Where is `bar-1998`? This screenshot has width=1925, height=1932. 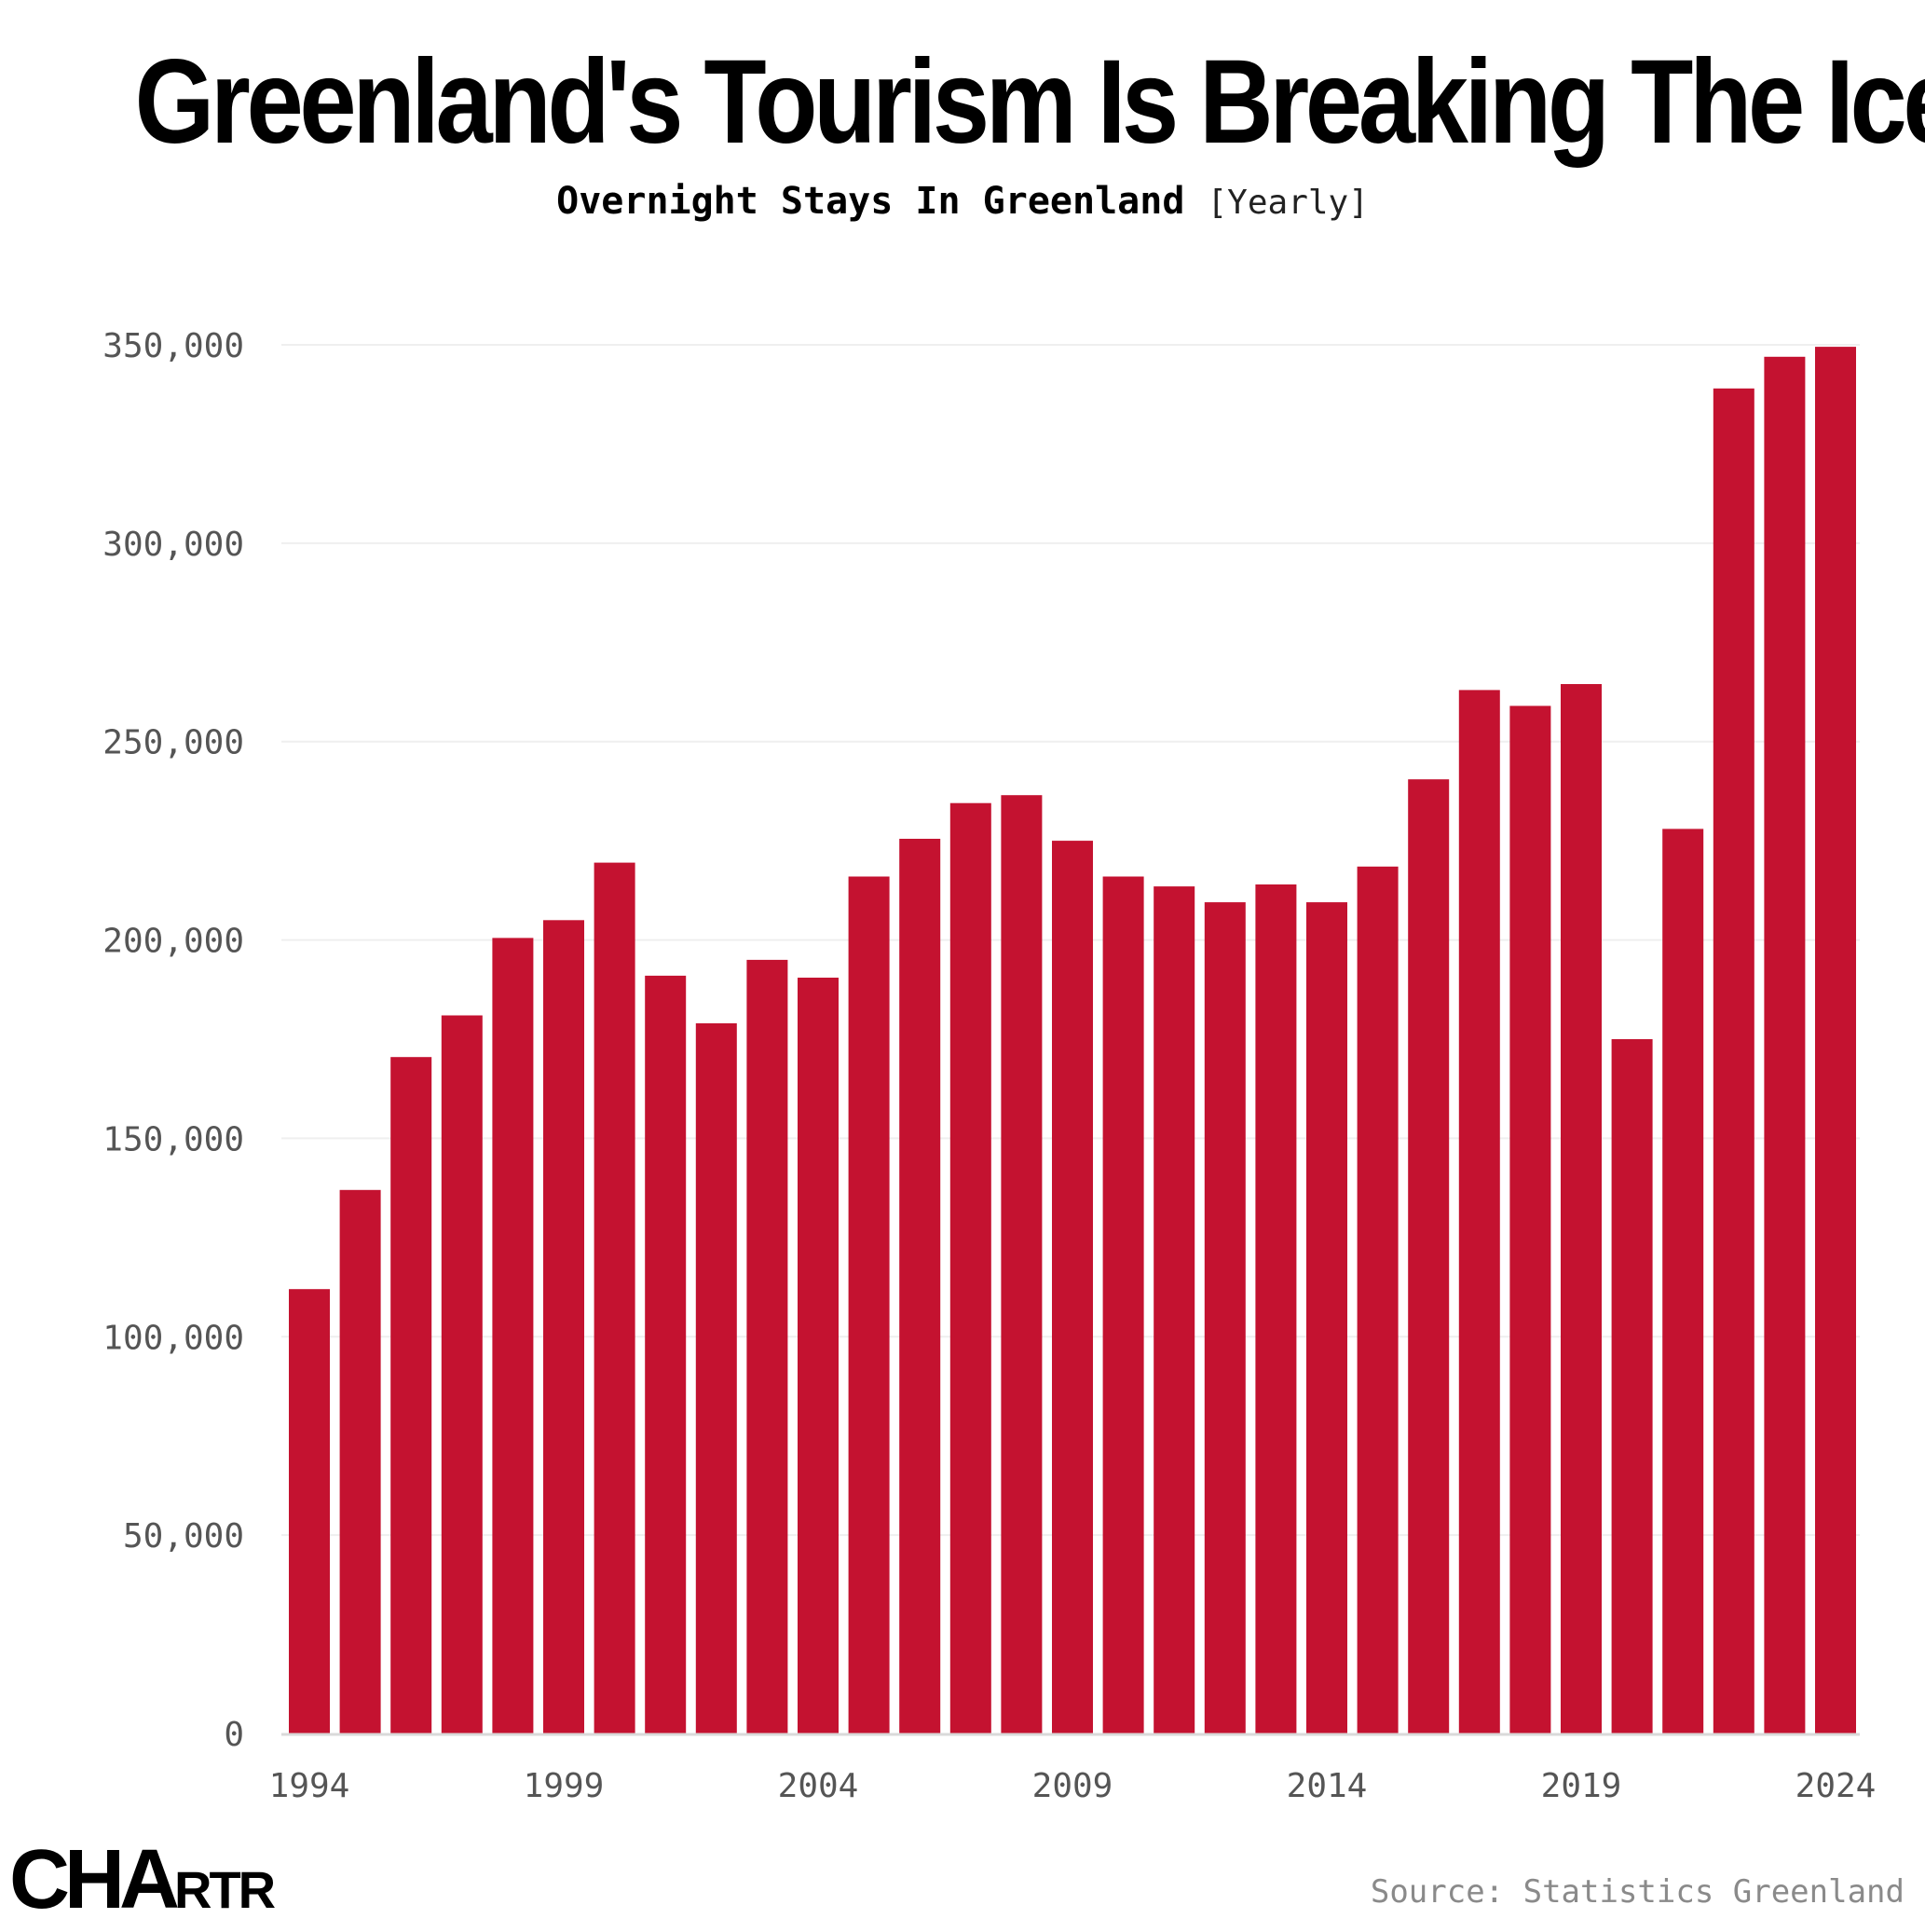
bar-1998 is located at coordinates (513, 1335).